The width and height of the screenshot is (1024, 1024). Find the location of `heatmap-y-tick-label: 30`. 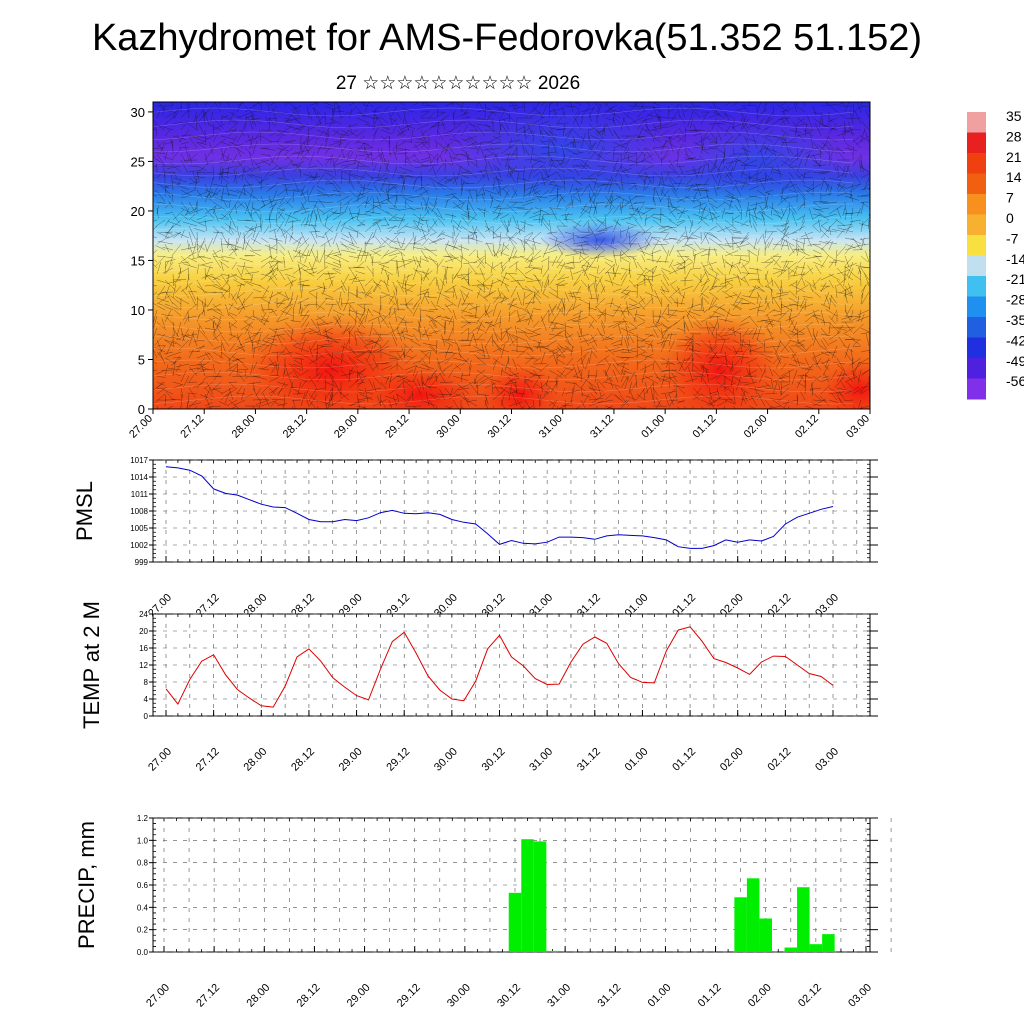

heatmap-y-tick-label: 30 is located at coordinates (138, 112).